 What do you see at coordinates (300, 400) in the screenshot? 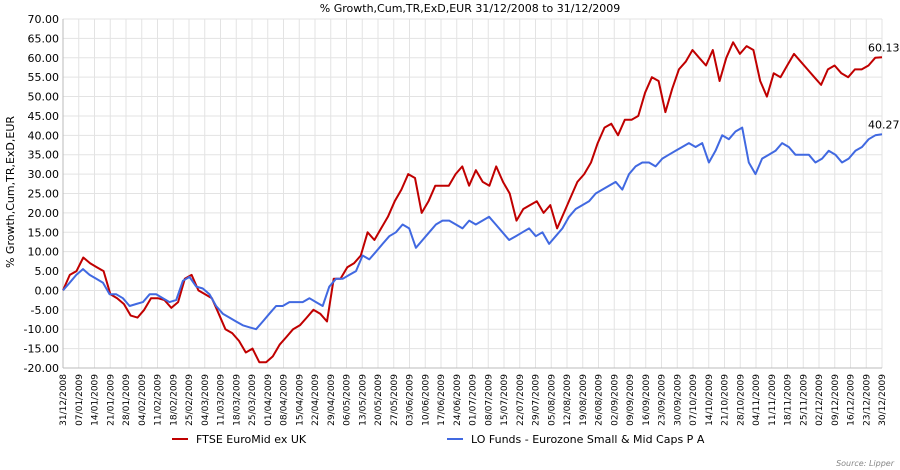
I see `x-tick-label: 15/04/2009` at bounding box center [300, 400].